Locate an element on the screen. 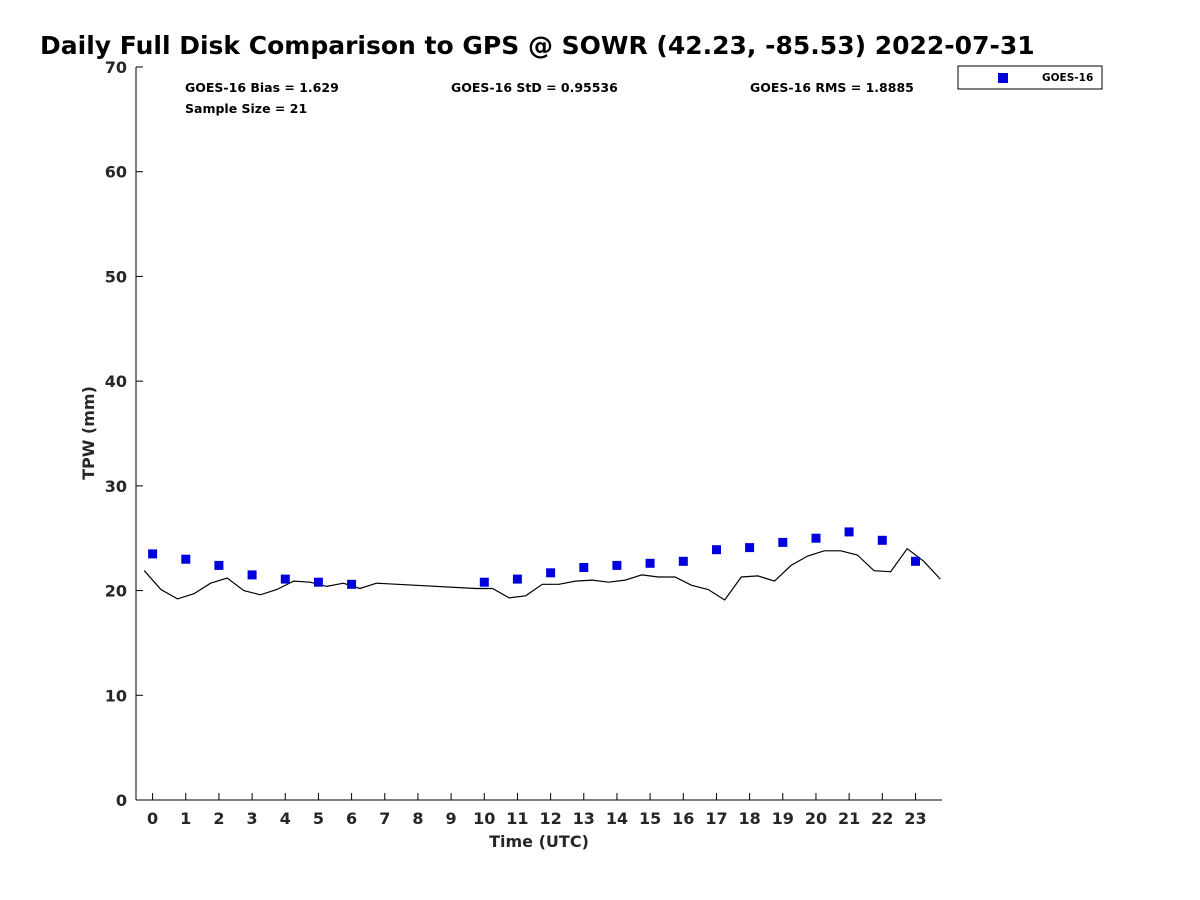 This screenshot has width=1200, height=900. bias-annotation: GOES-16 Bias = 1.629 is located at coordinates (262, 87).